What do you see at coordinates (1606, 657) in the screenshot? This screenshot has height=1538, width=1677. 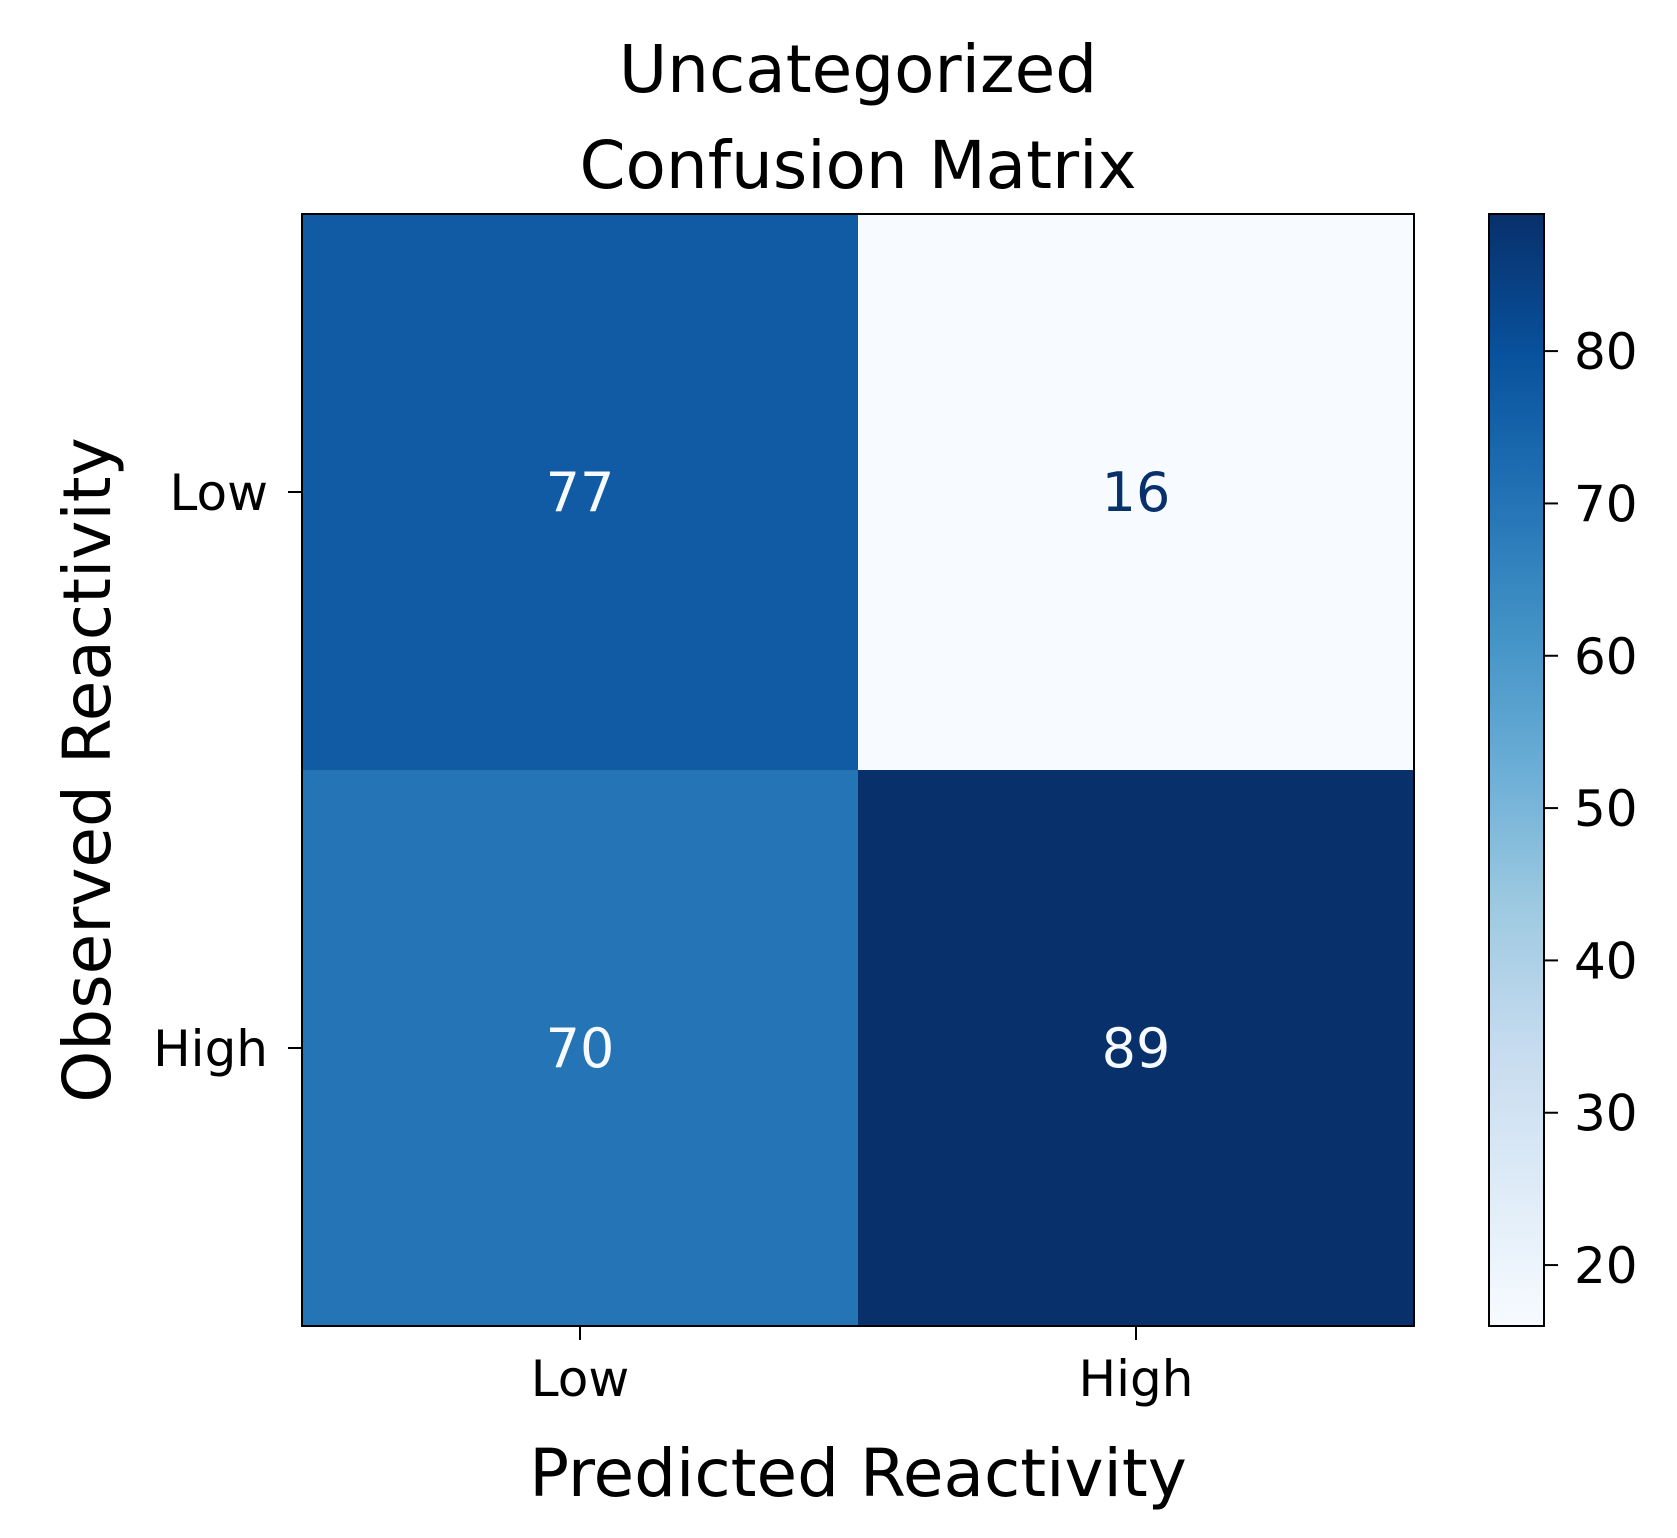 I see `colorbar-tick-label: 60` at bounding box center [1606, 657].